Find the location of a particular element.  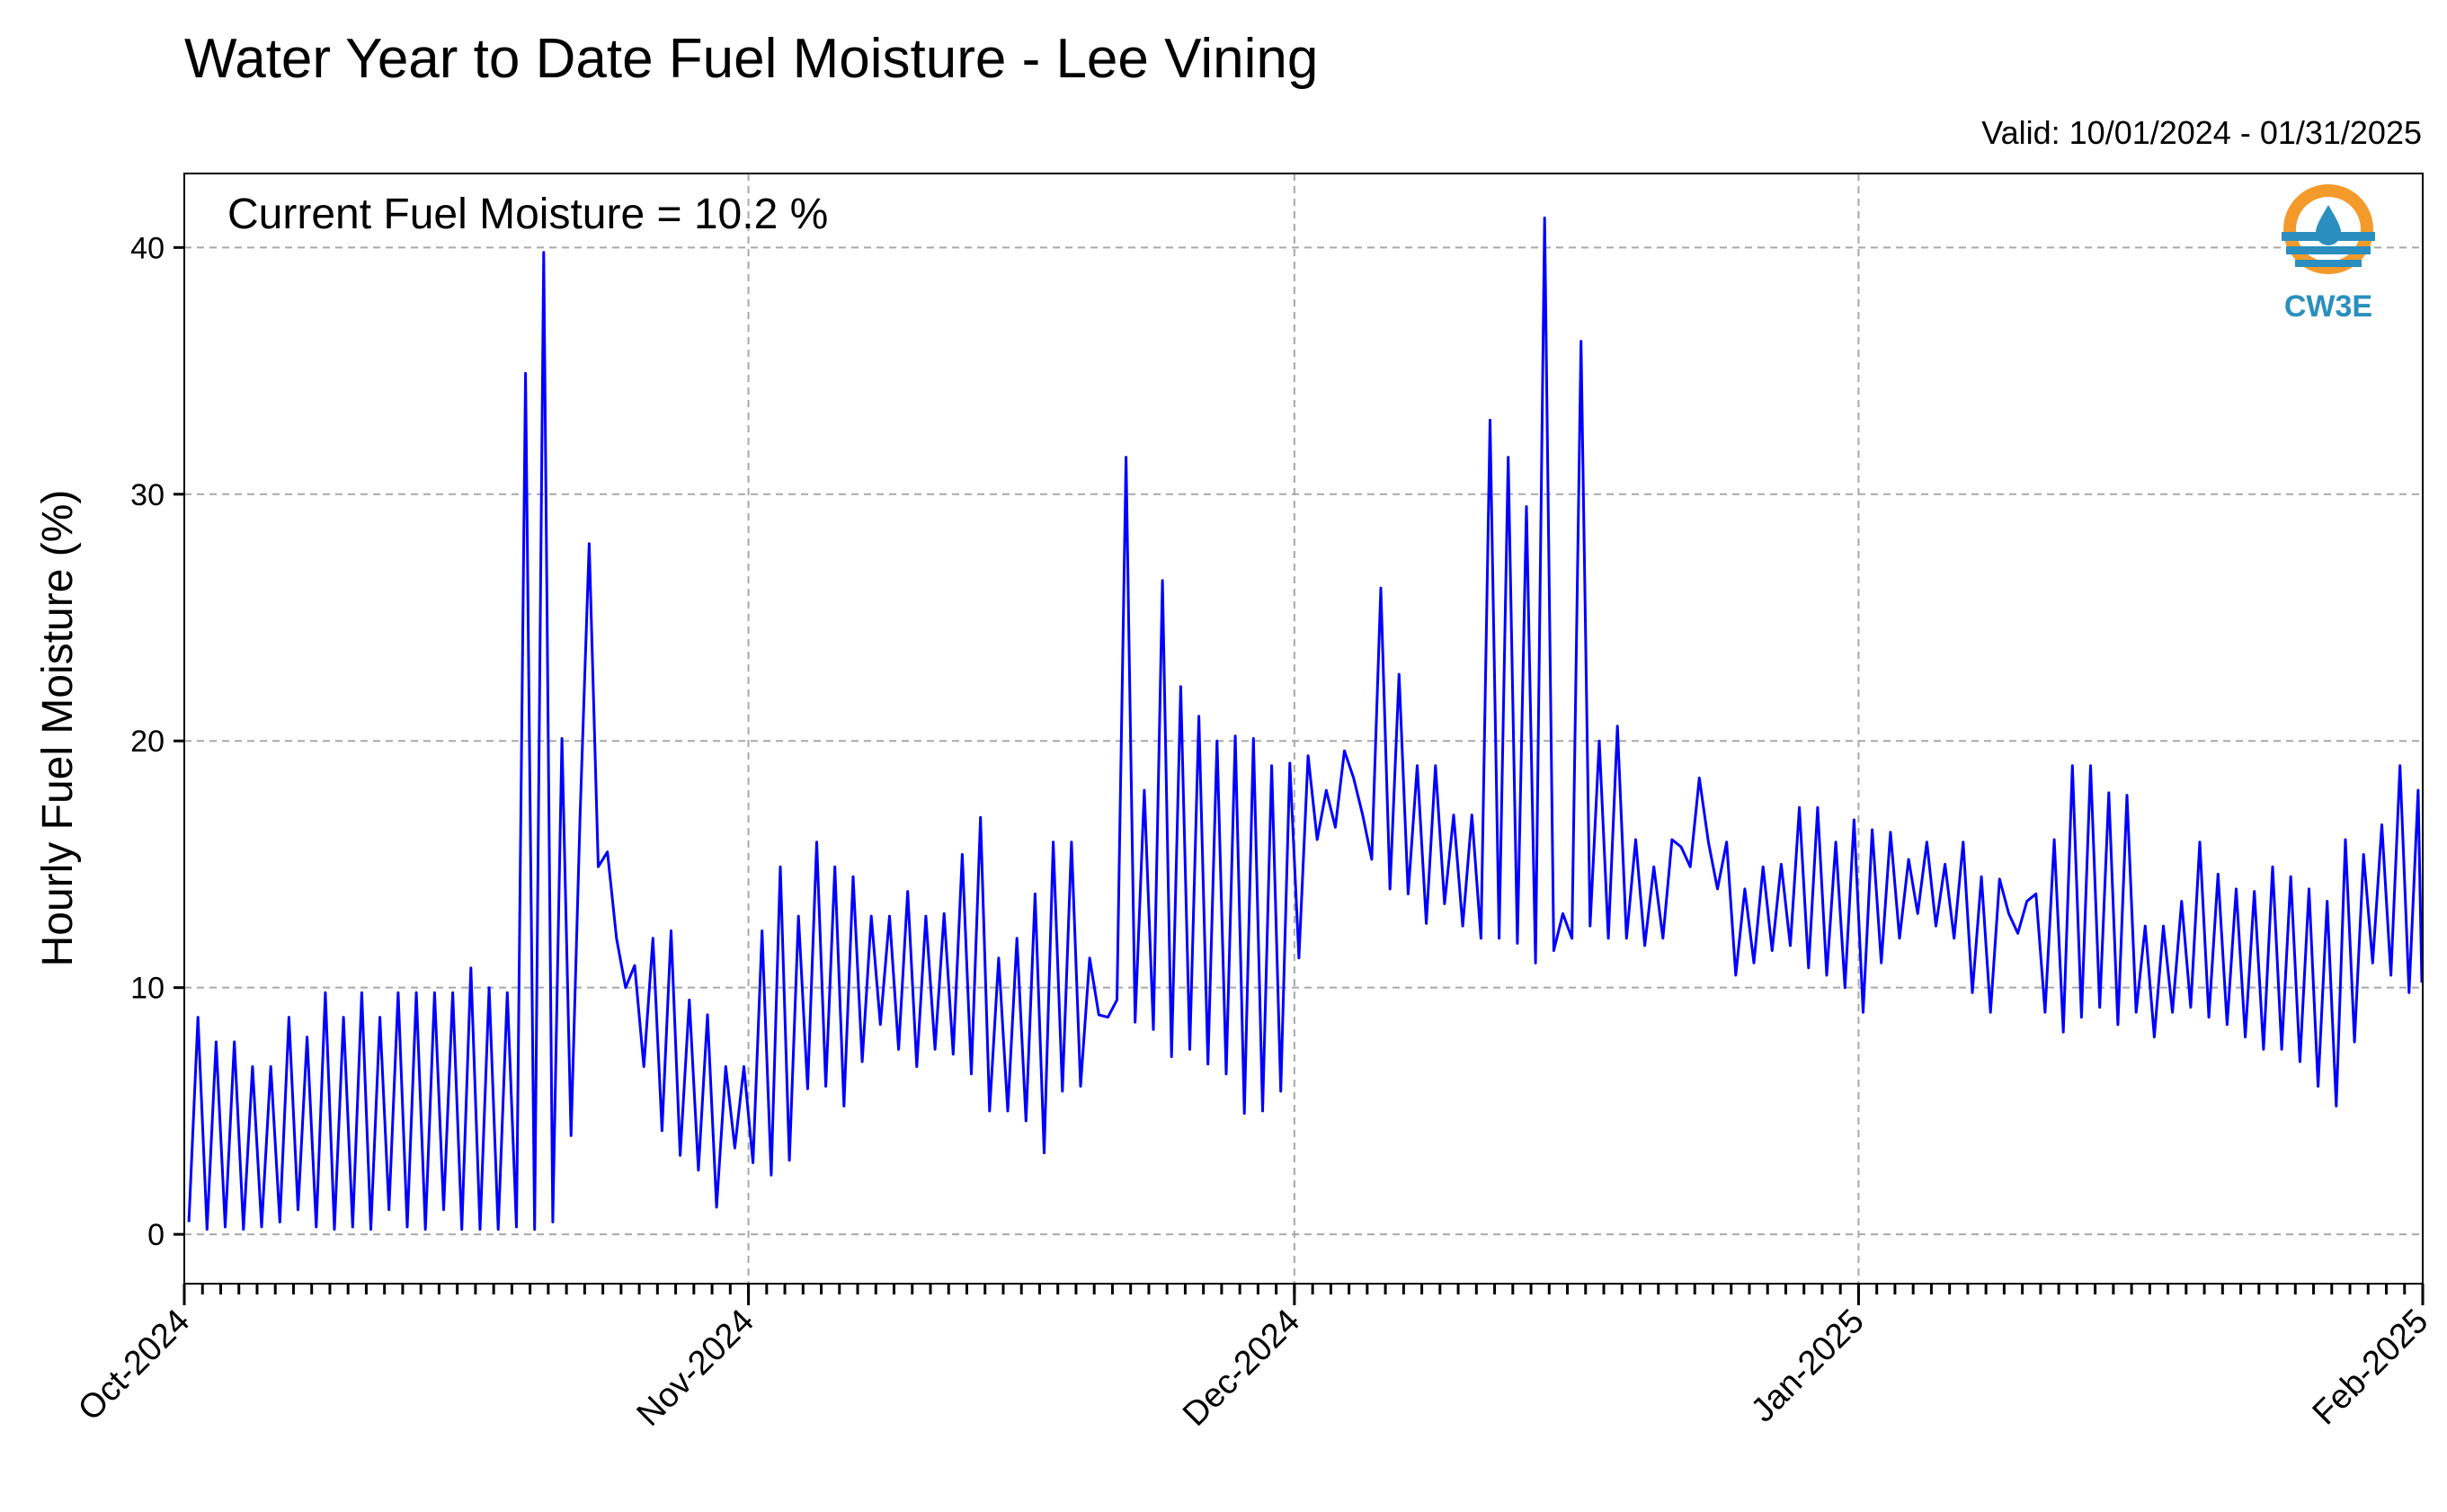

valid-date-range: Valid: 10/01/2024 - 01/31/2025 is located at coordinates (2202, 132).